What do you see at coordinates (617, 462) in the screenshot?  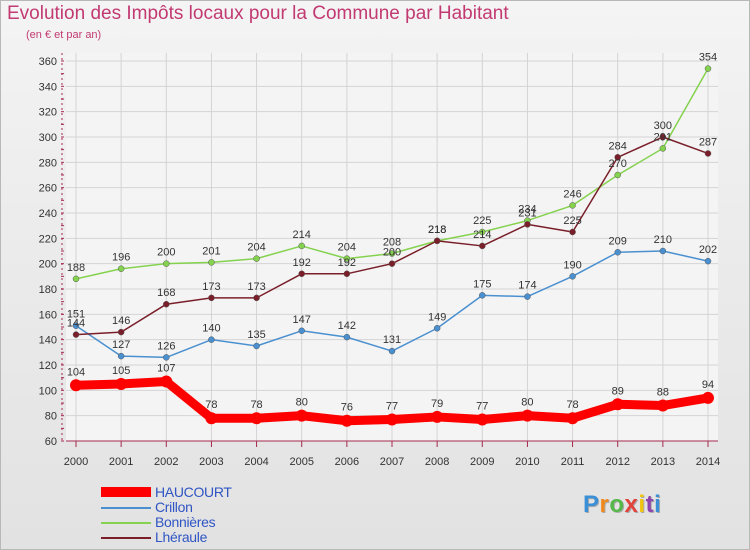 I see `x-tick-label: 2012` at bounding box center [617, 462].